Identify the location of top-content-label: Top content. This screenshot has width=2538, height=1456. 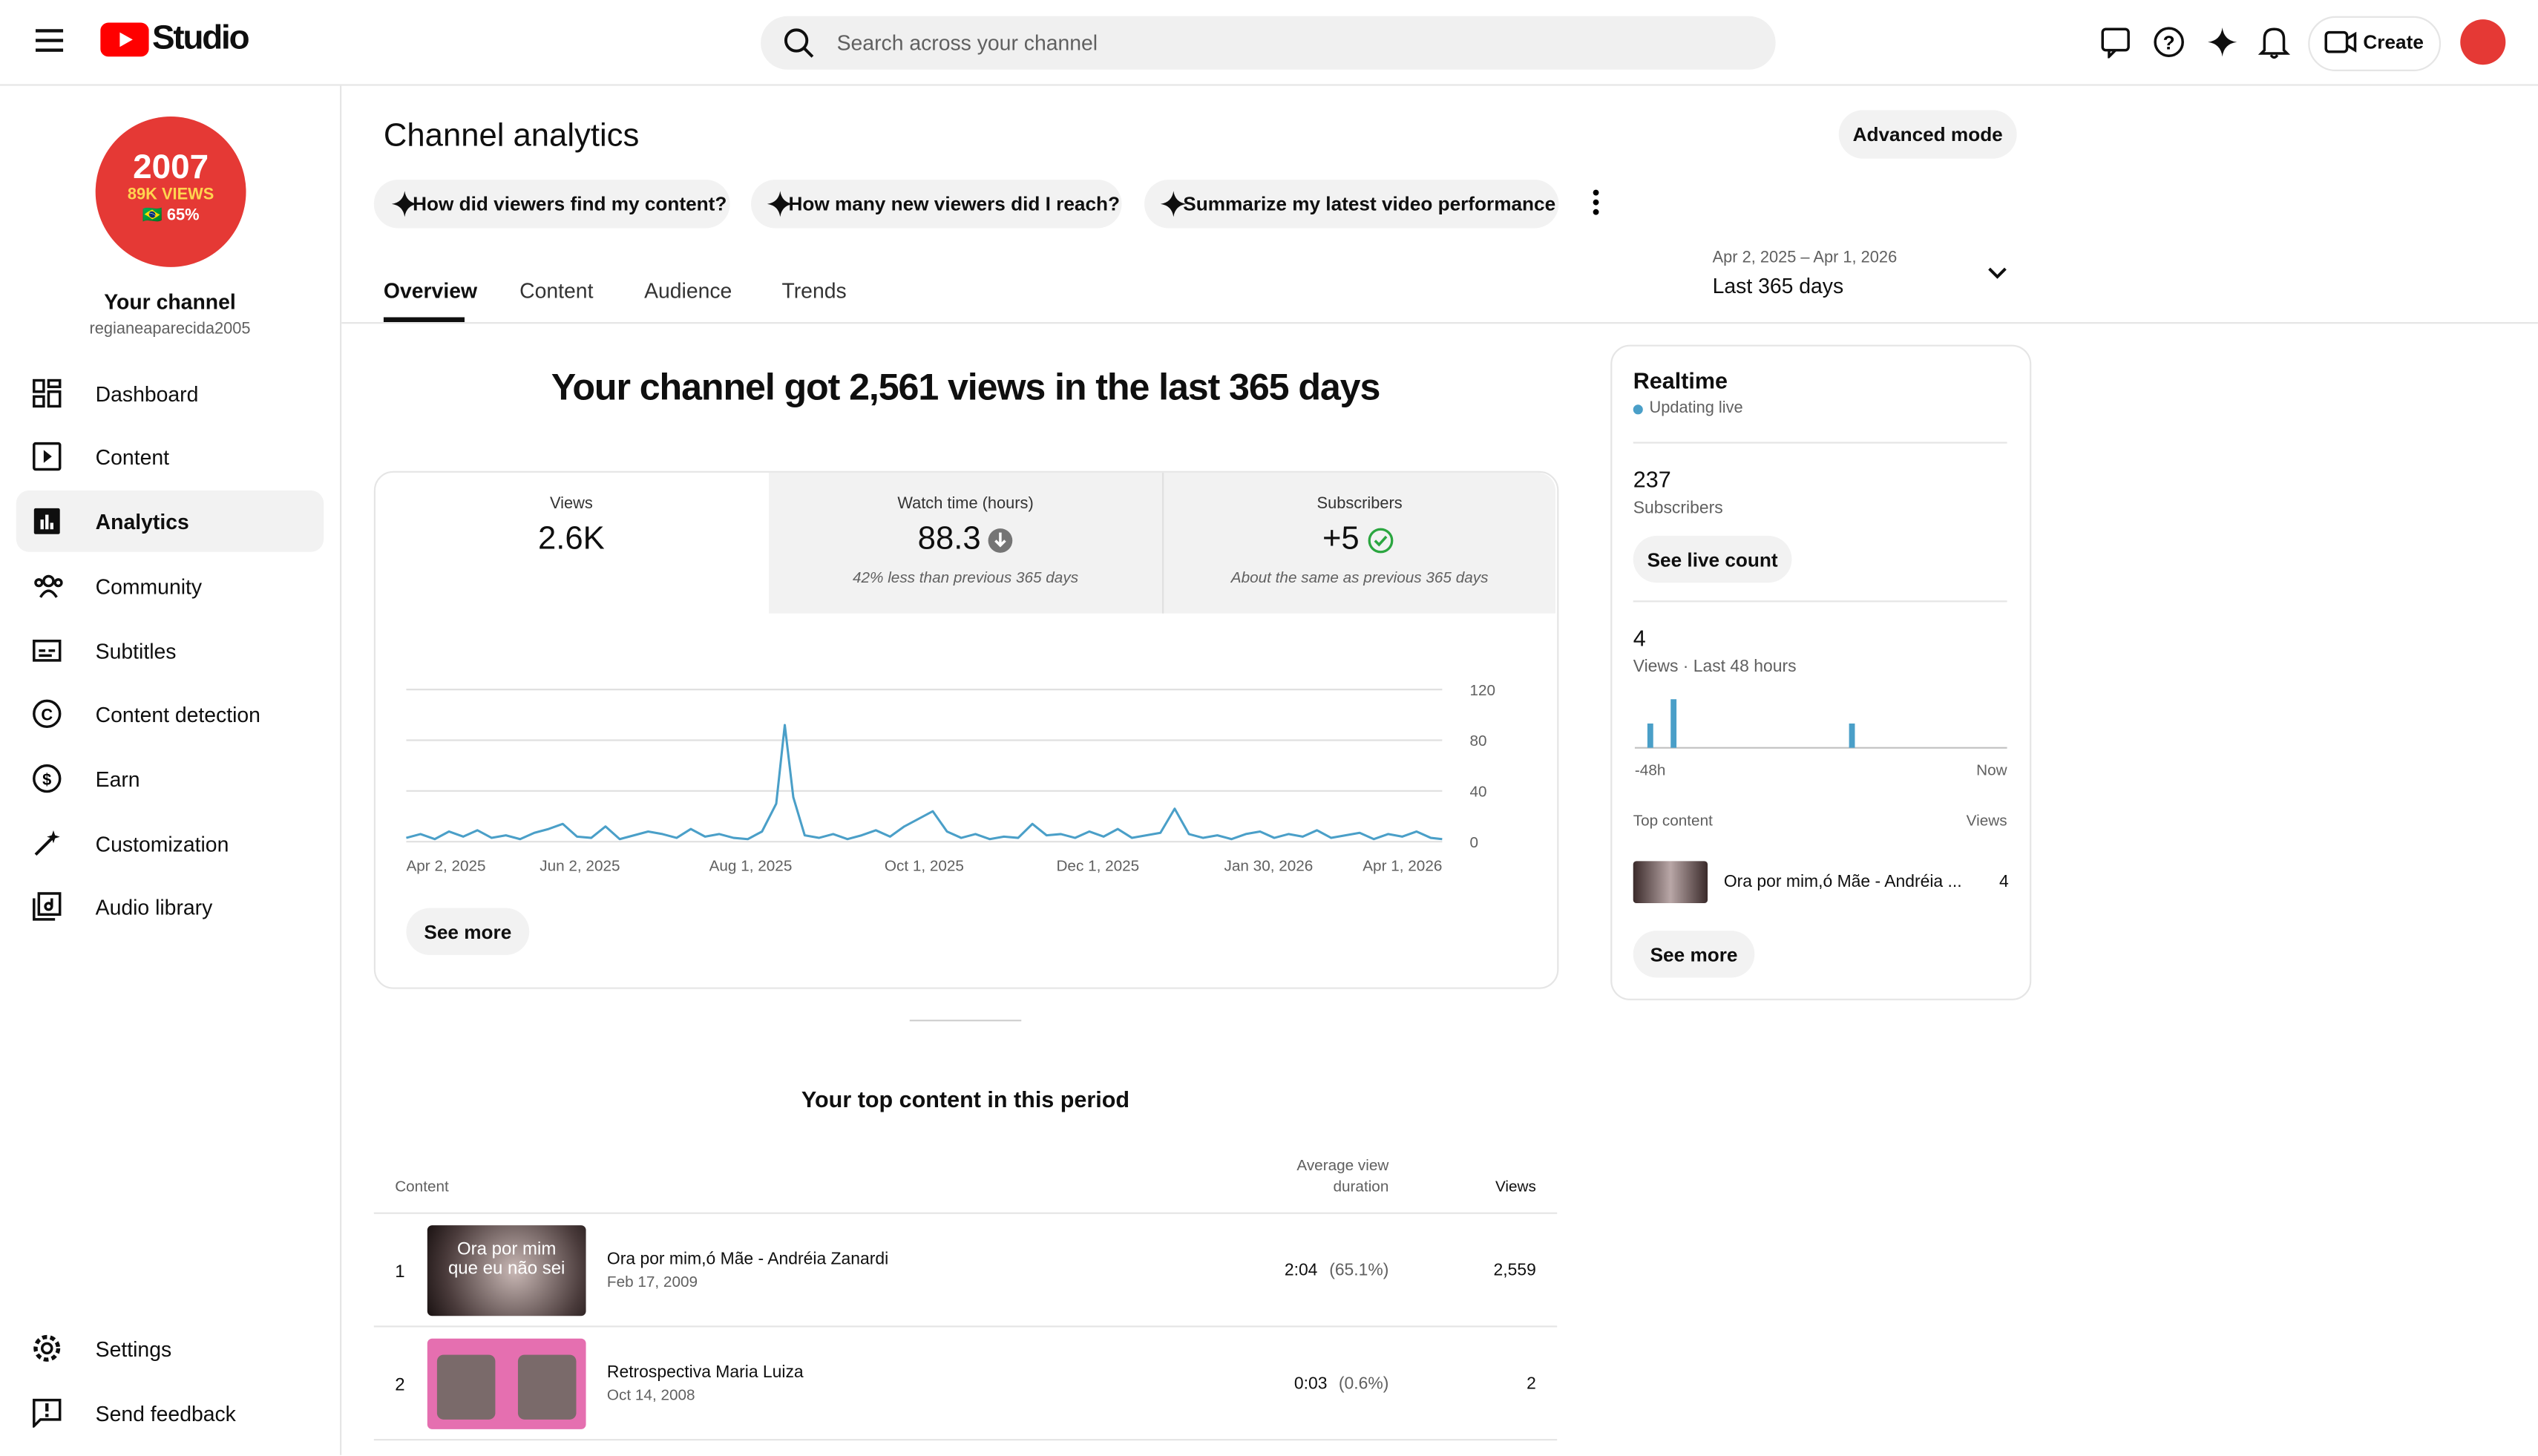
(1673, 821).